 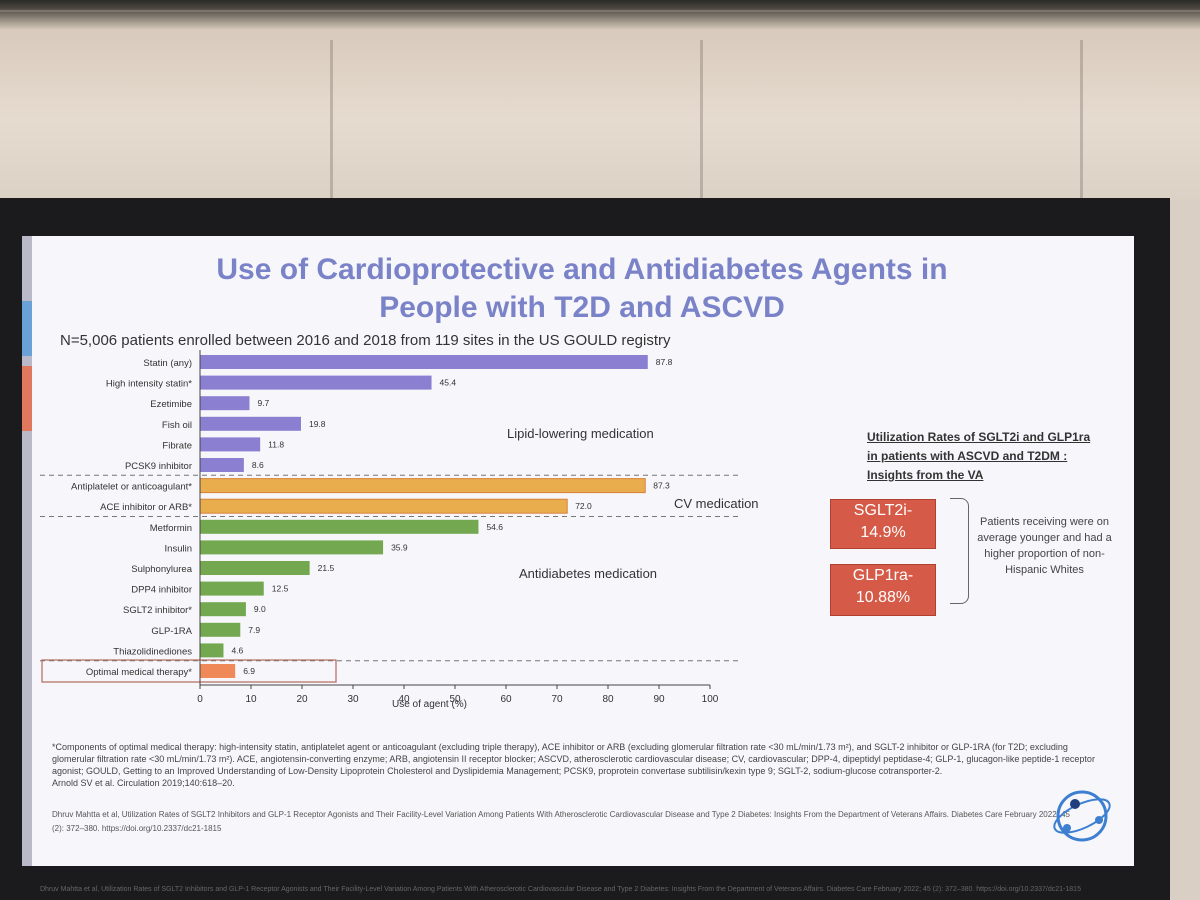 I want to click on category-label: Statin (any), so click(x=167, y=363).